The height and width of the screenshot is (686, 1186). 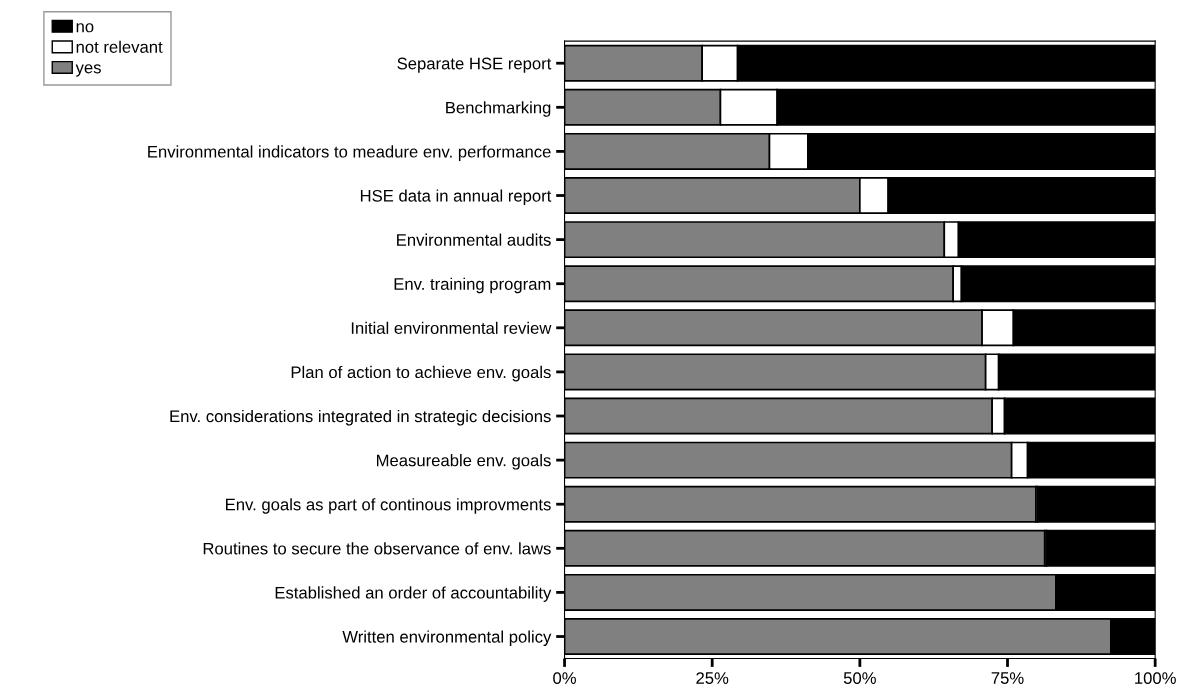 I want to click on x-tick-label: 0%, so click(x=564, y=678).